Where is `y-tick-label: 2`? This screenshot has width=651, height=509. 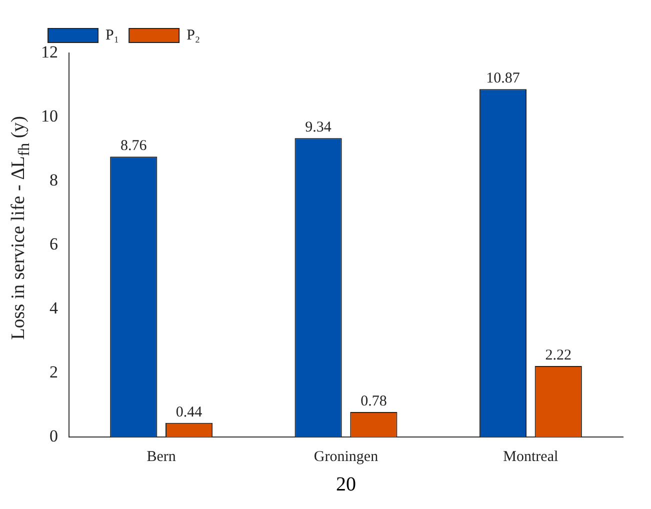 y-tick-label: 2 is located at coordinates (54, 372).